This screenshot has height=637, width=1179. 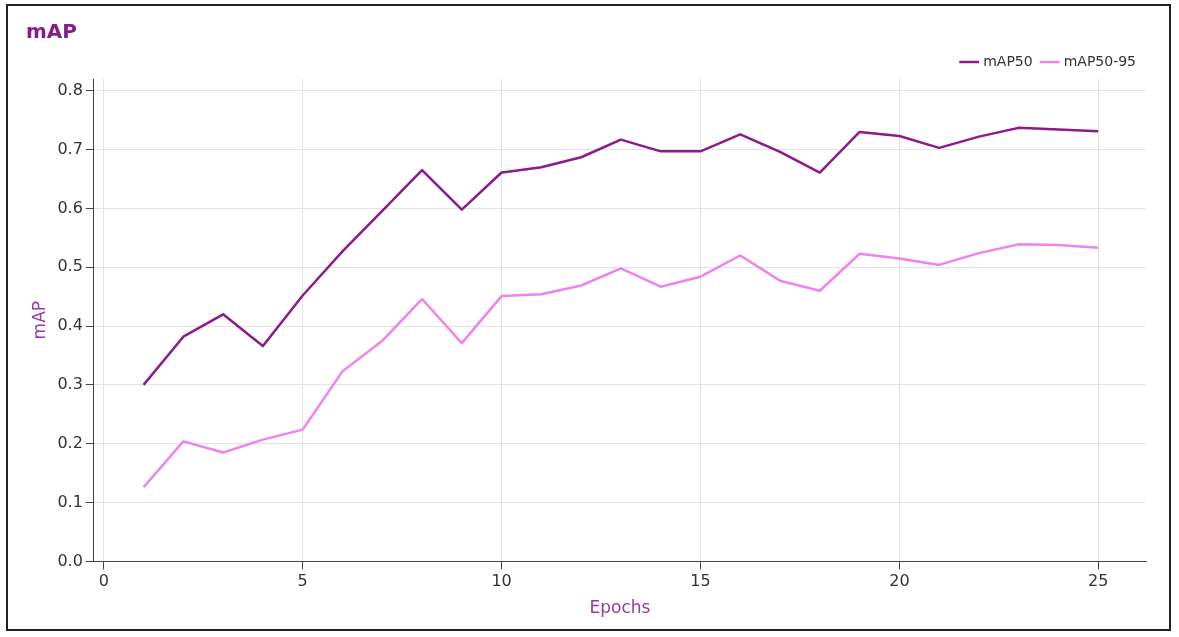 I want to click on x-tick-label: 10, so click(x=501, y=581).